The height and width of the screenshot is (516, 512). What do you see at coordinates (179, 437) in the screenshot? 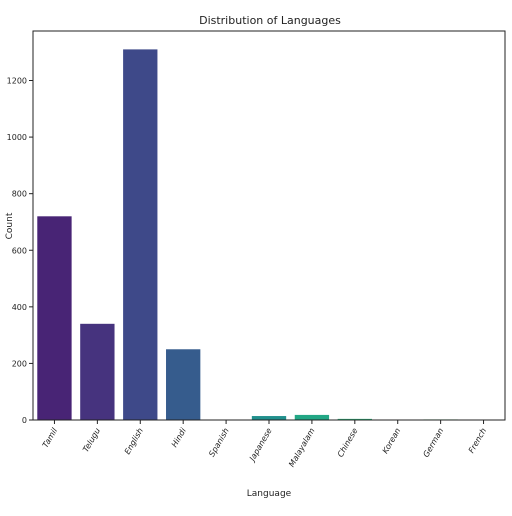
I see `x-tick-label-hindi: Hindi` at bounding box center [179, 437].